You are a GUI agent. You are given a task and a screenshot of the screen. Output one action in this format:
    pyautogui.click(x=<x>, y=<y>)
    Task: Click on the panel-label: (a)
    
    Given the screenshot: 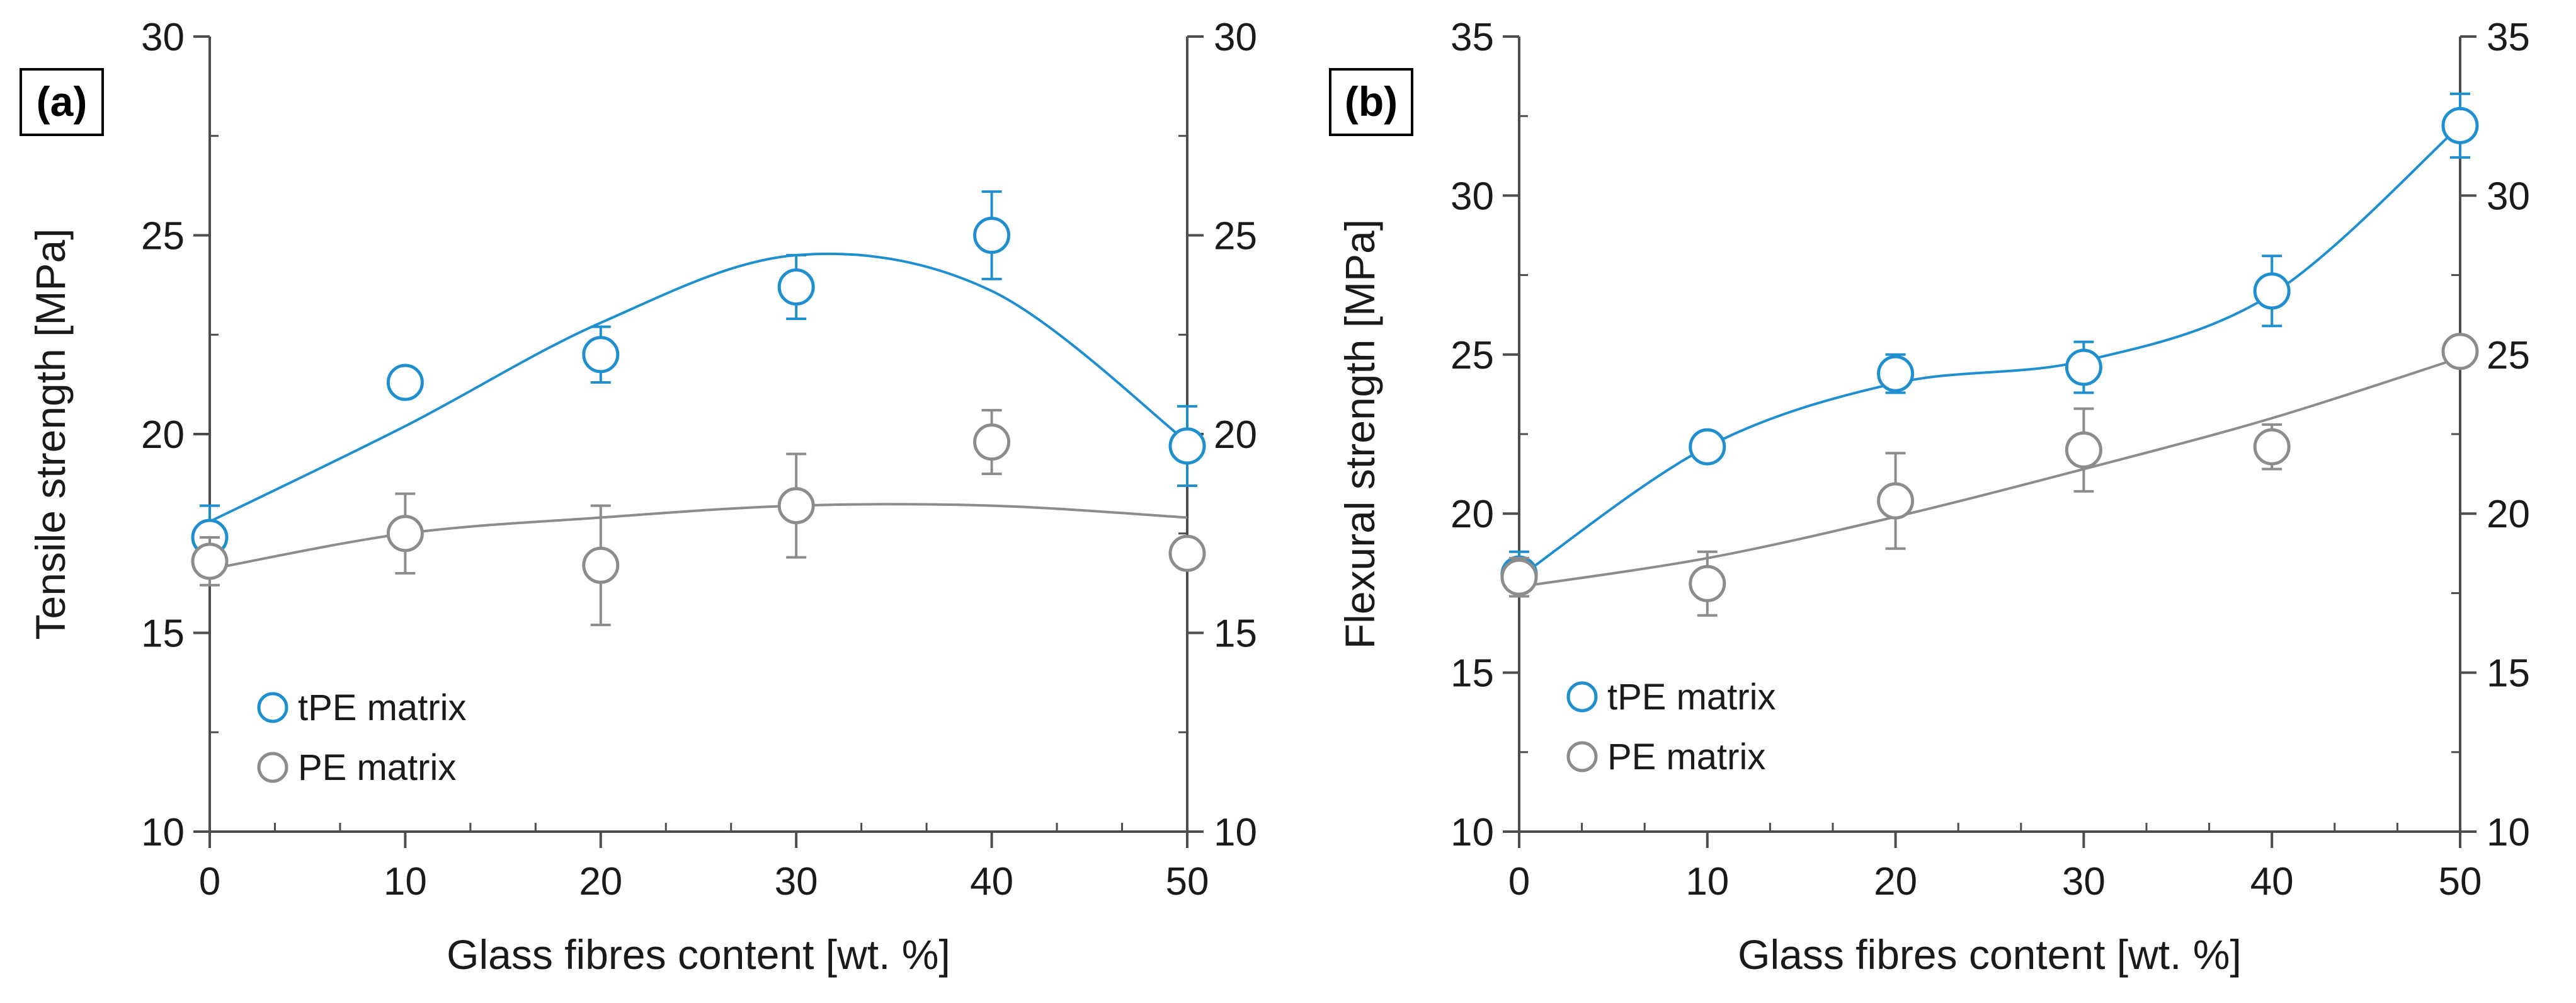 What is the action you would take?
    pyautogui.click(x=62, y=102)
    